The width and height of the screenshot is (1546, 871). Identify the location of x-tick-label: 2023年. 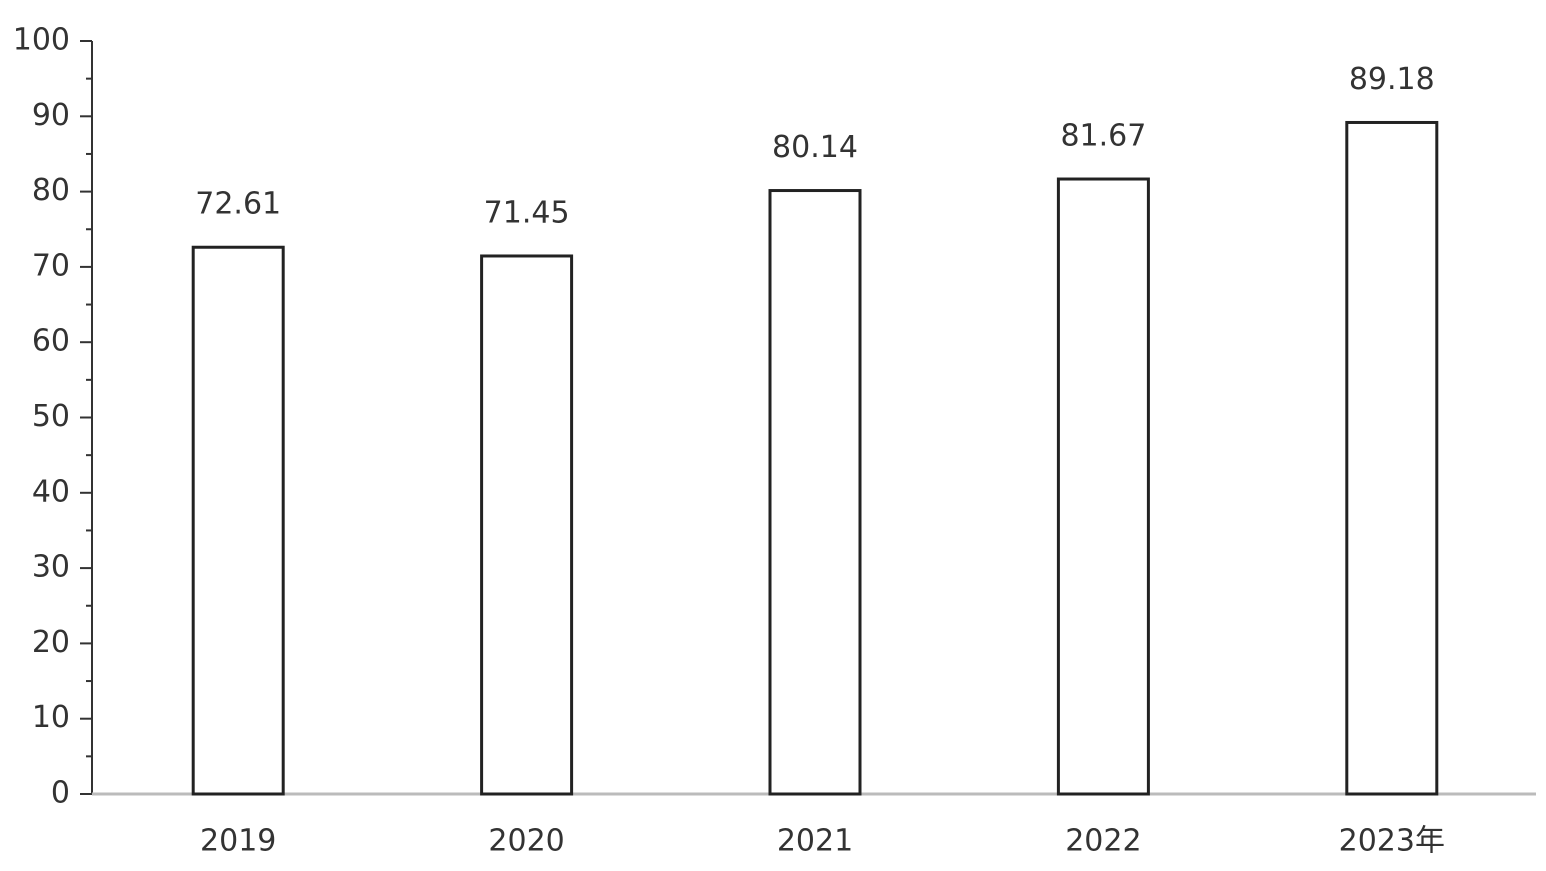
(1392, 841).